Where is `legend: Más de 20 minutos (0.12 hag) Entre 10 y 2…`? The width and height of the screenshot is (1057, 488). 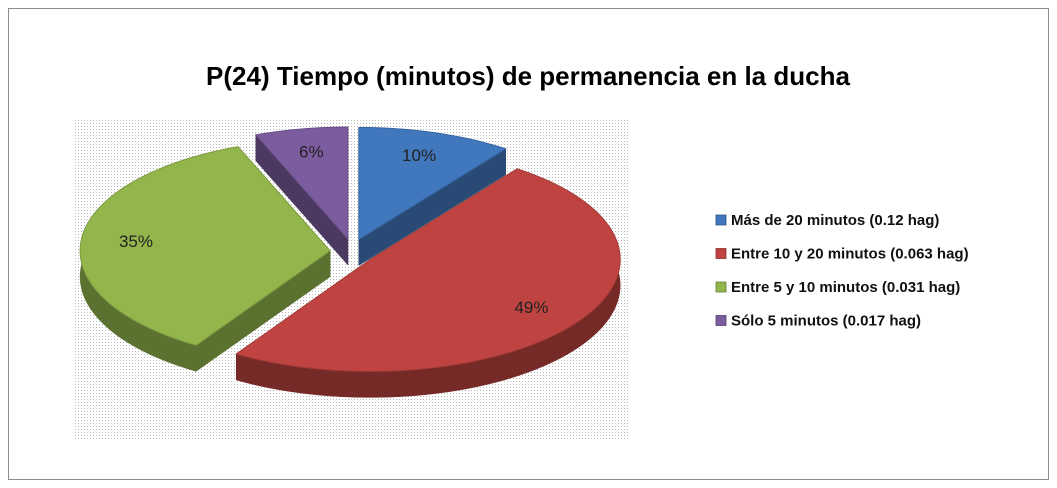
legend: Más de 20 minutos (0.12 hag) Entre 10 y 2… is located at coordinates (842, 270).